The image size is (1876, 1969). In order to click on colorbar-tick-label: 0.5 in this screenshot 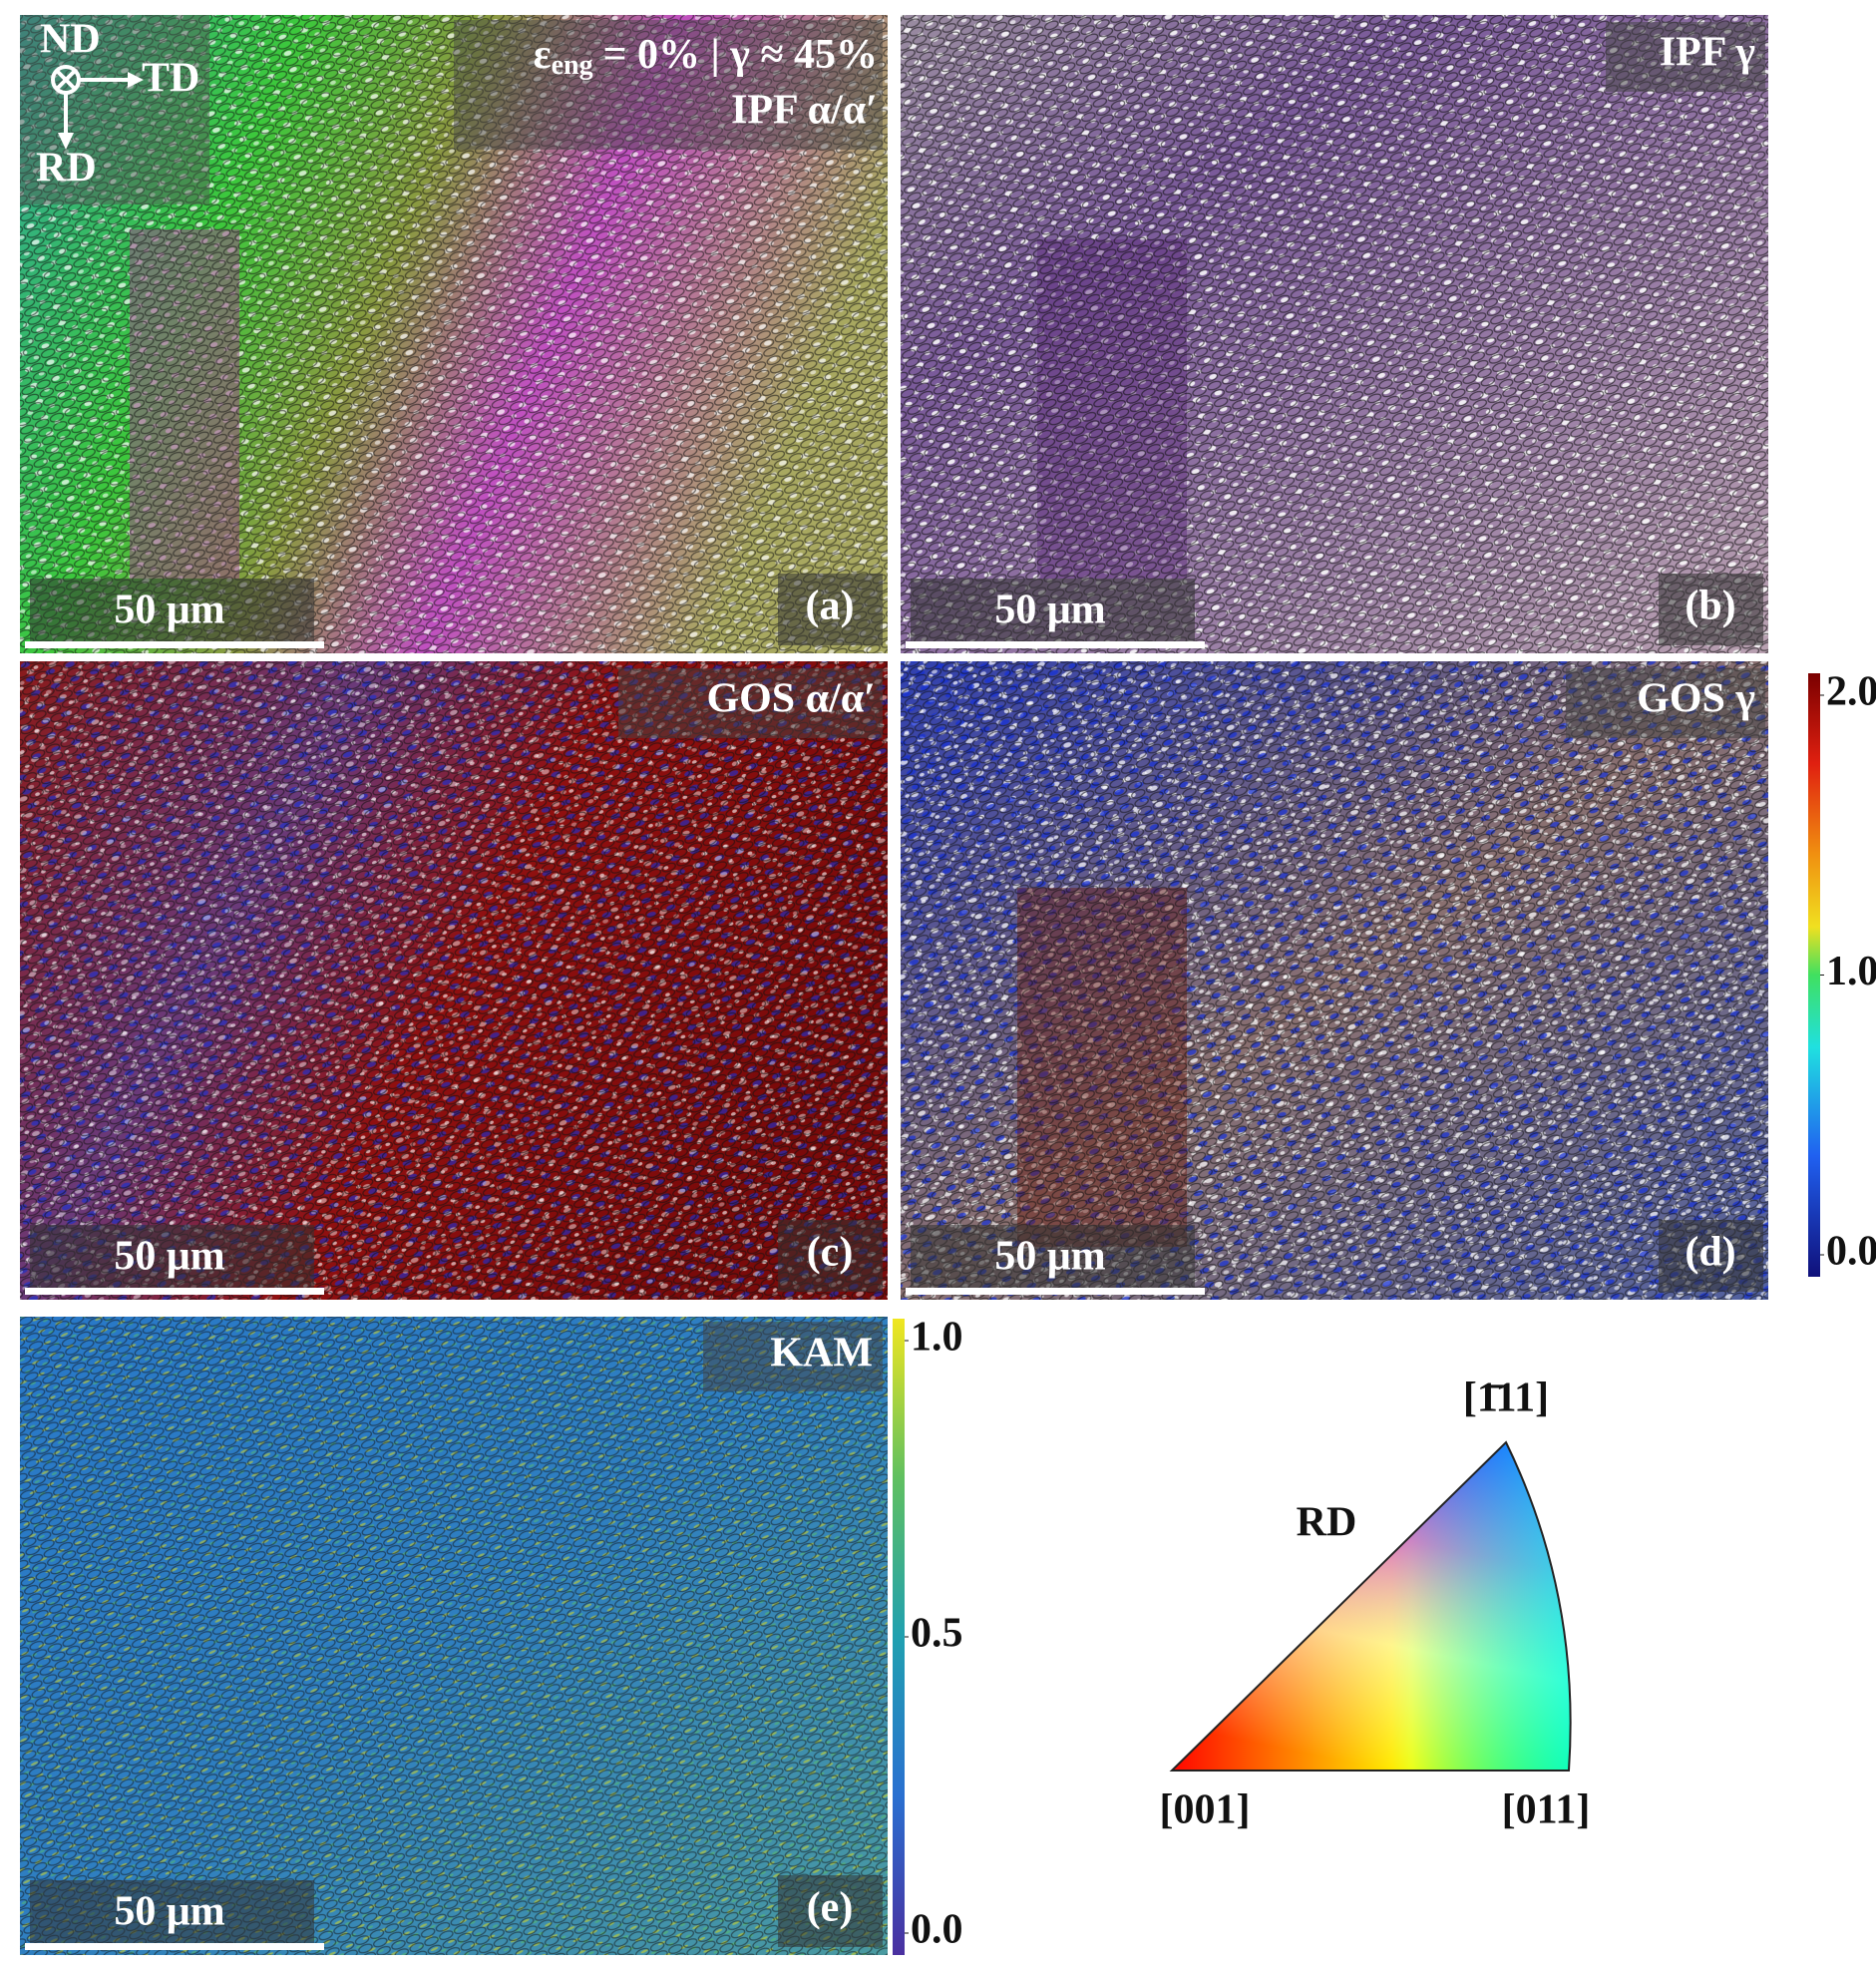, I will do `click(937, 1634)`.